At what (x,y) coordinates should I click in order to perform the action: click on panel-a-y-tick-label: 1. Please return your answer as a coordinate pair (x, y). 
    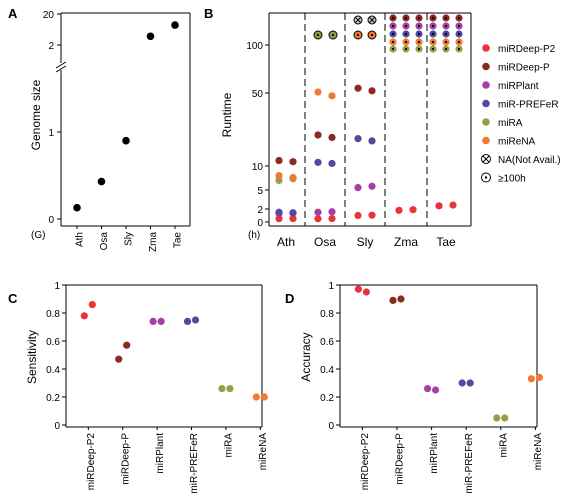
    Looking at the image, I should click on (51, 133).